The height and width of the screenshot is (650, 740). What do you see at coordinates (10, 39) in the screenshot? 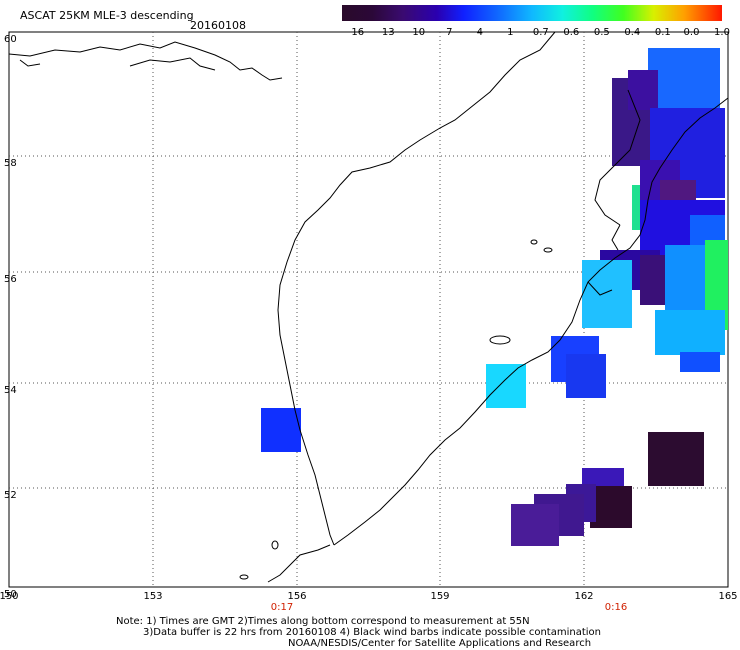
I see `latitude-label: 60` at bounding box center [10, 39].